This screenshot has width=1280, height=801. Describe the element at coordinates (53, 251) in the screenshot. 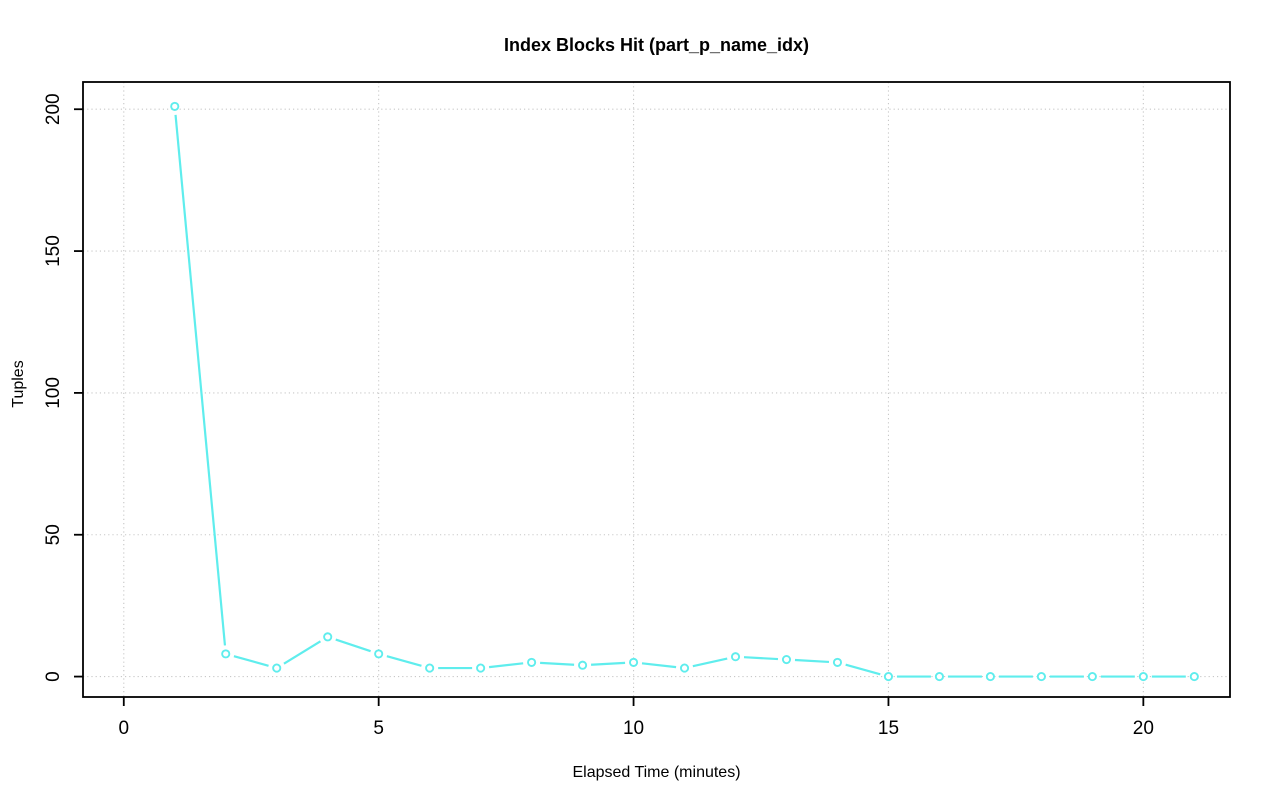

I see `y-tick-label: 150` at that location.